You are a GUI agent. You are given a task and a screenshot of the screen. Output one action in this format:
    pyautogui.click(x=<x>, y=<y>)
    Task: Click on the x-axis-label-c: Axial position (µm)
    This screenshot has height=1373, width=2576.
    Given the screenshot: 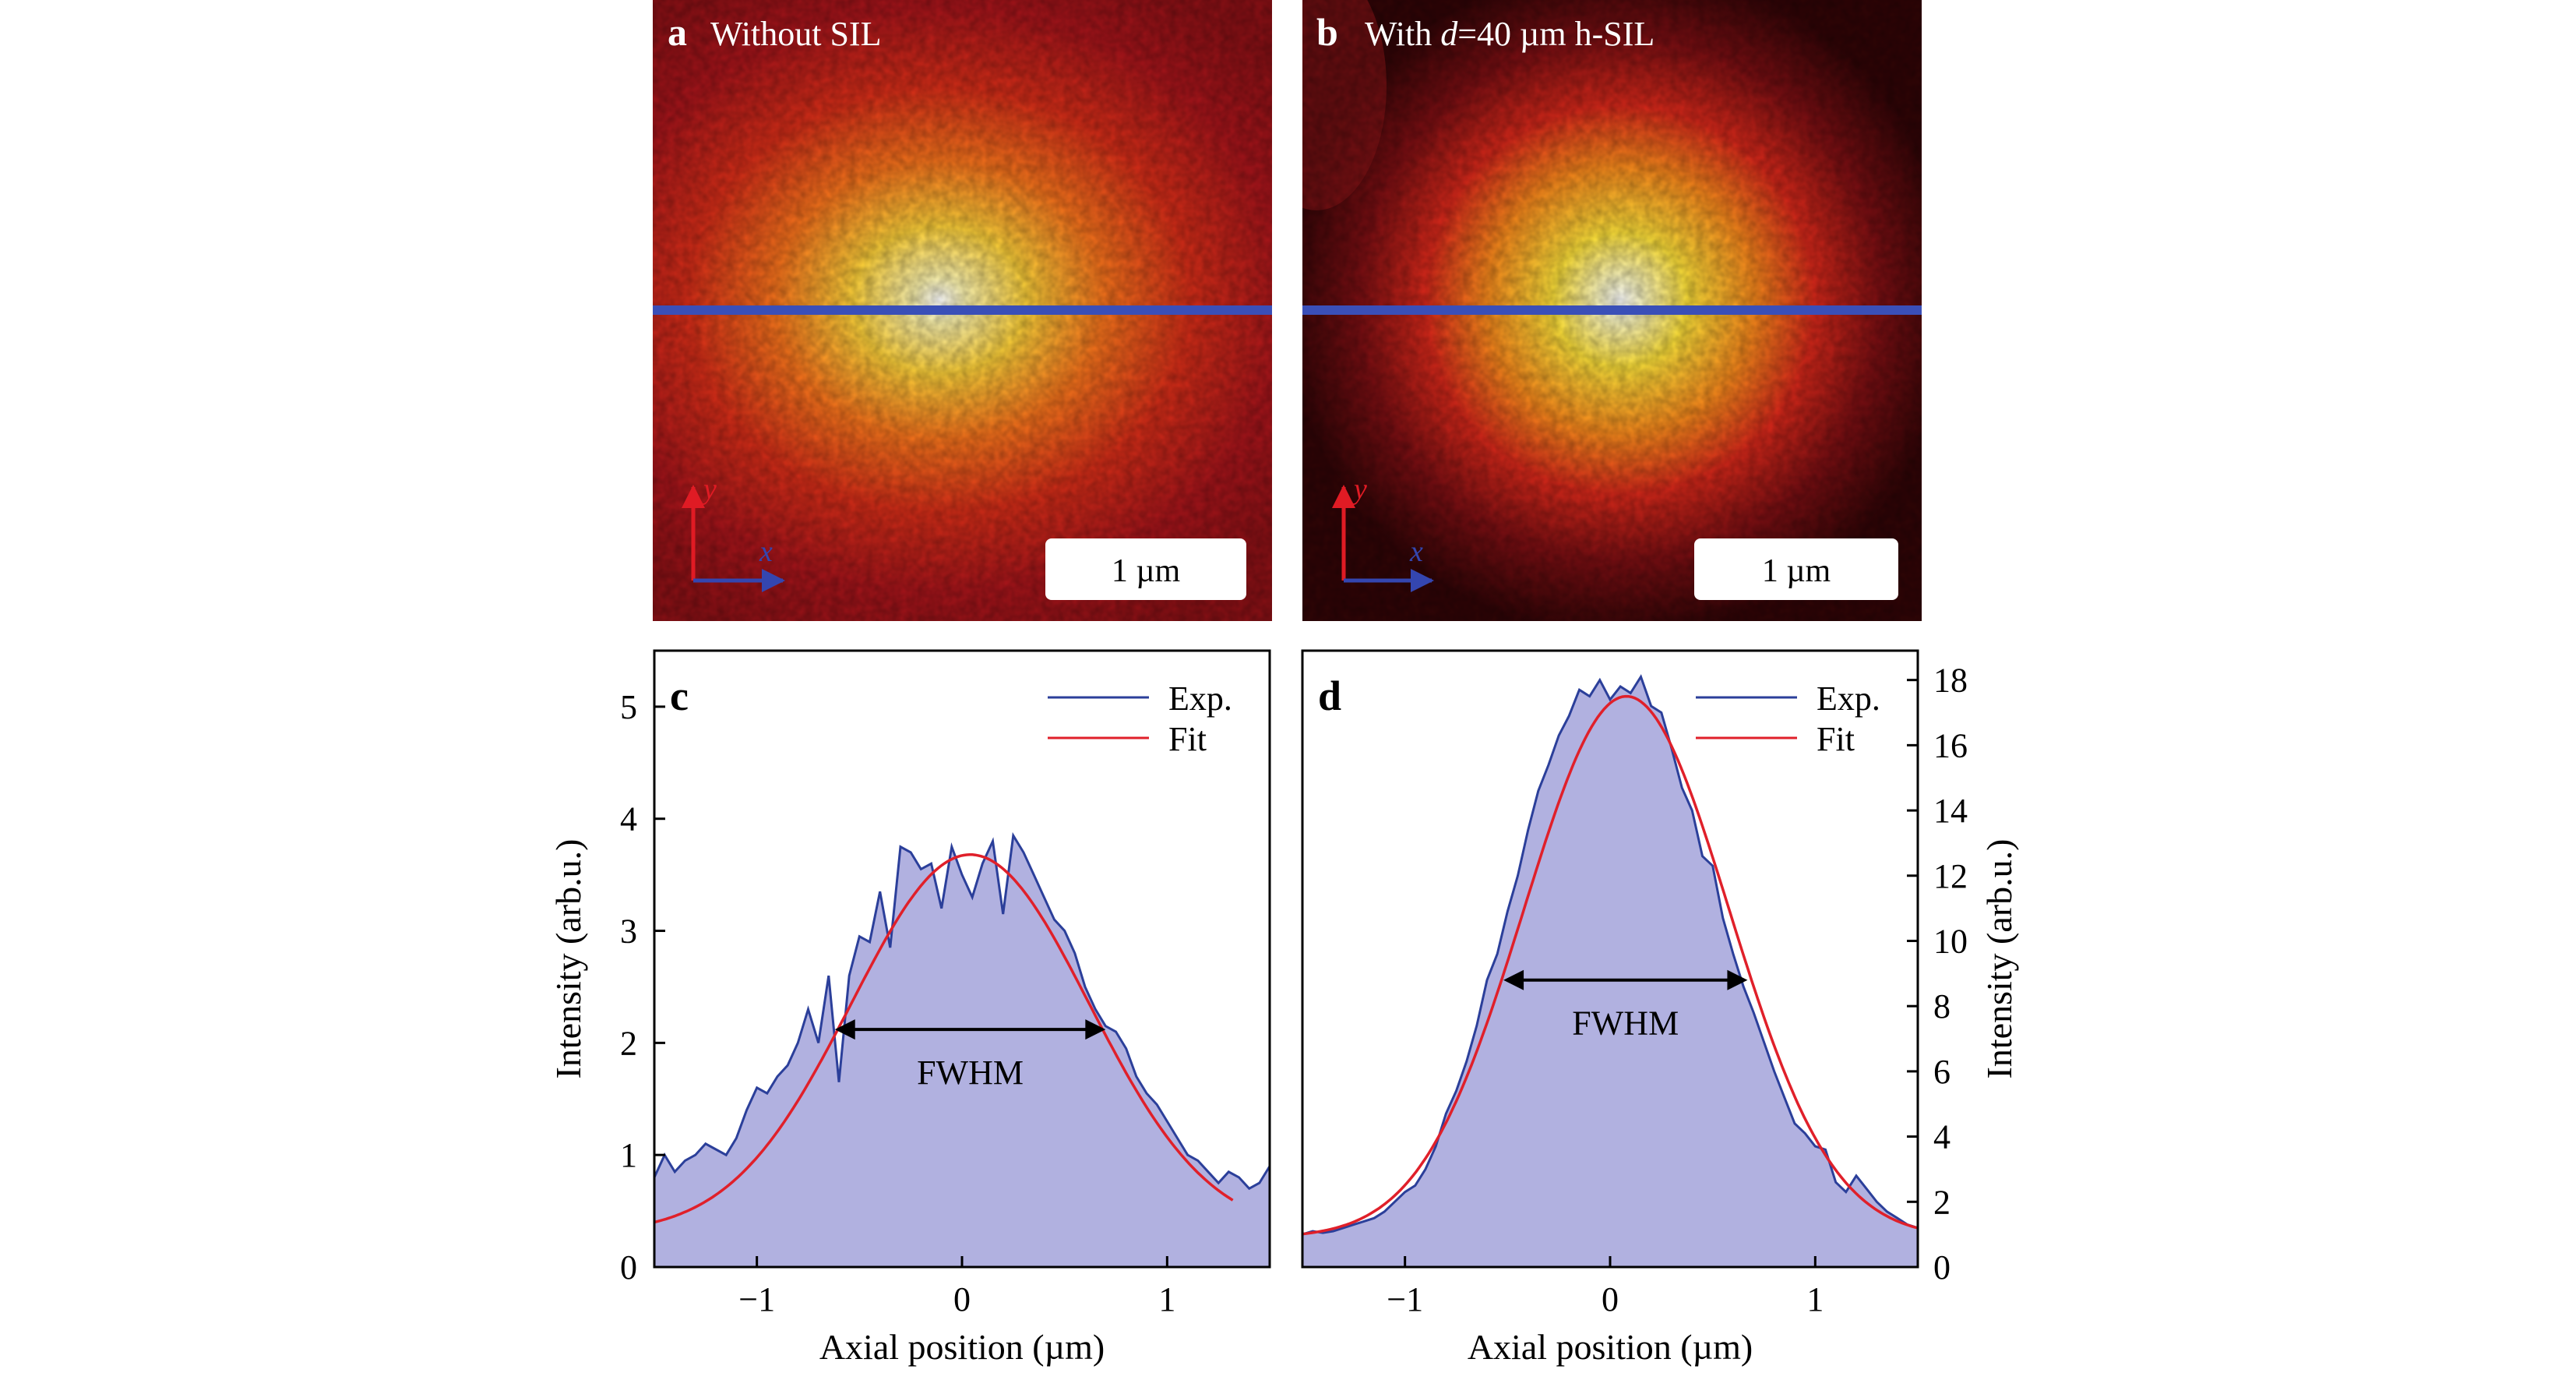 What is the action you would take?
    pyautogui.click(x=962, y=1347)
    